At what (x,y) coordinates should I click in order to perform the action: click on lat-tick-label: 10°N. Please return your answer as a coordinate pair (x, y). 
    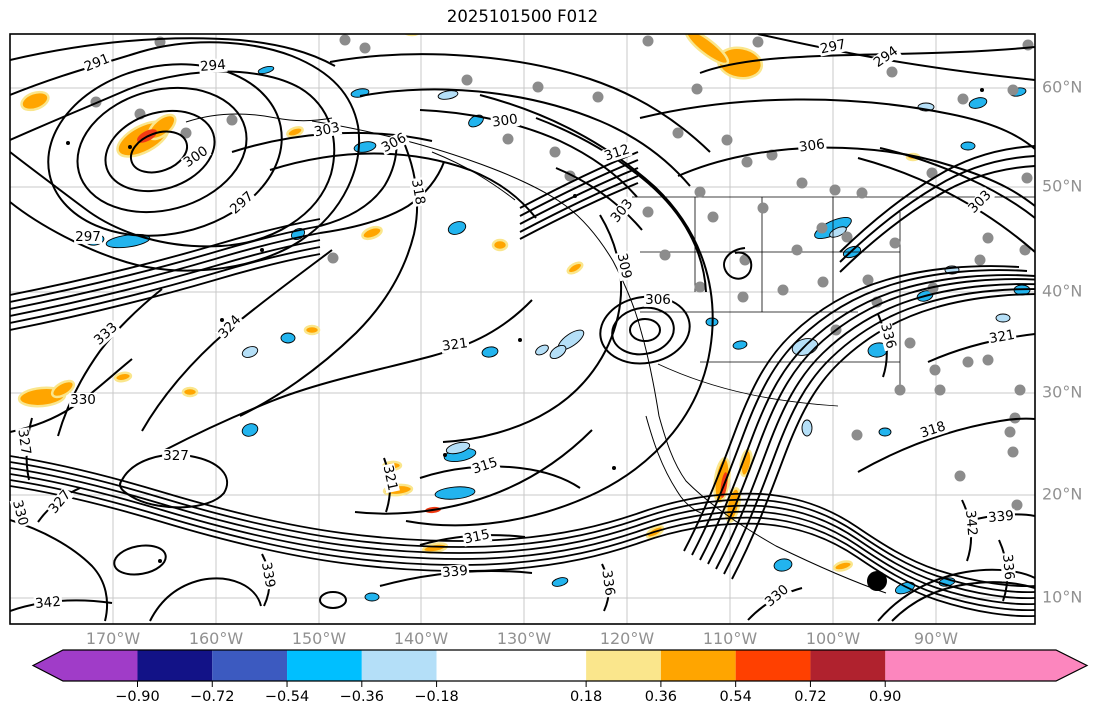
    Looking at the image, I should click on (1062, 597).